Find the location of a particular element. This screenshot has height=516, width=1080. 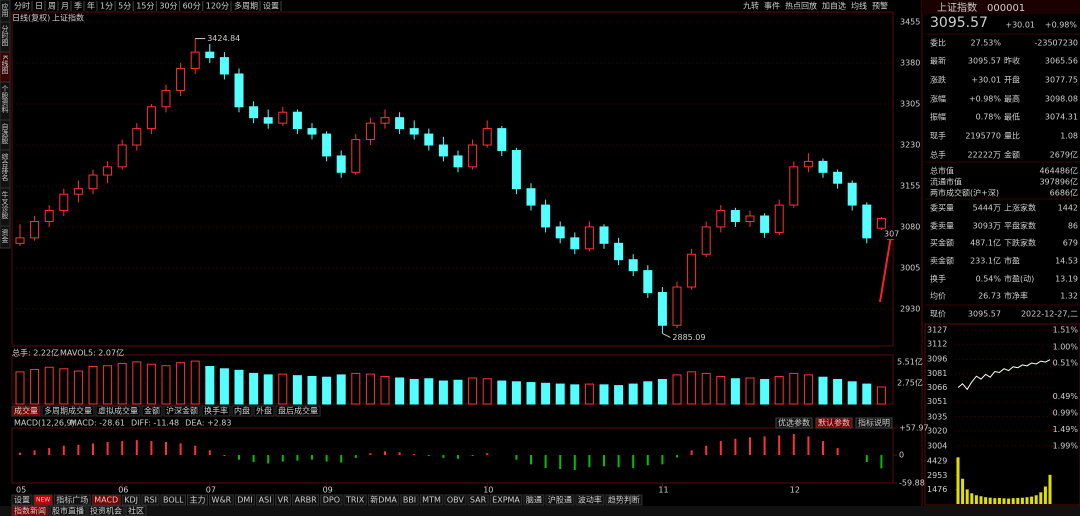

period-tab: 月 is located at coordinates (65, 6).